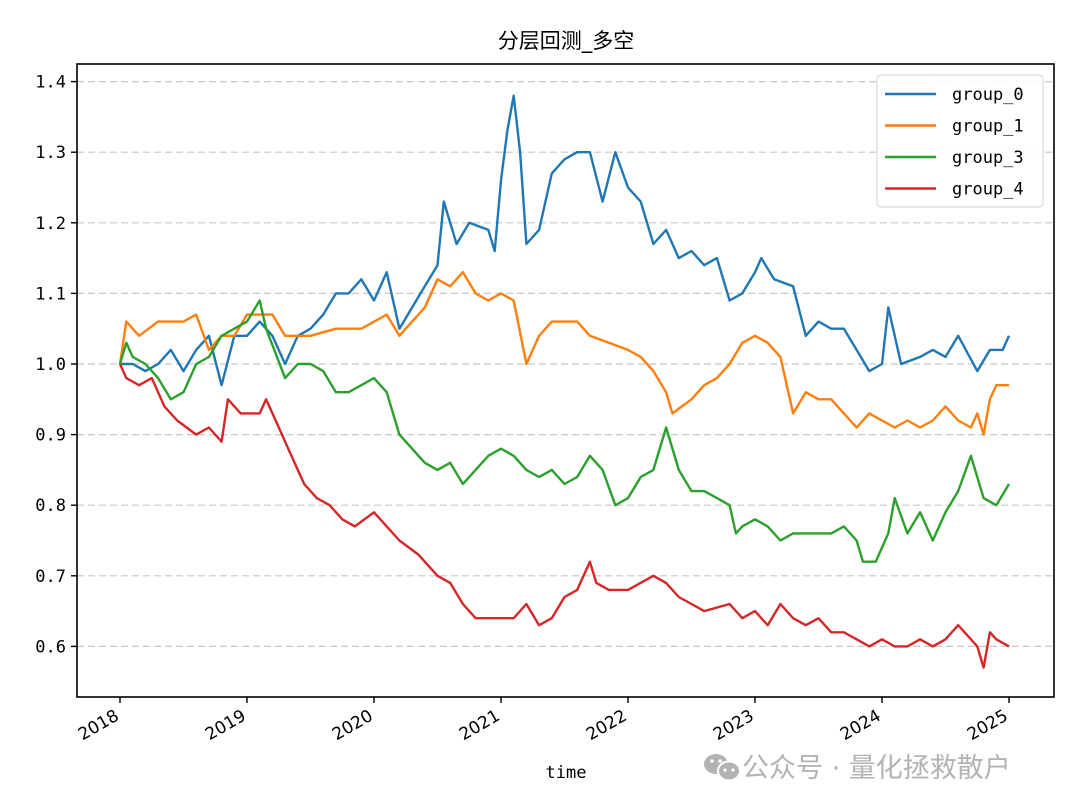 Image resolution: width=1080 pixels, height=810 pixels. I want to click on y-tick-label: 1.4, so click(50, 83).